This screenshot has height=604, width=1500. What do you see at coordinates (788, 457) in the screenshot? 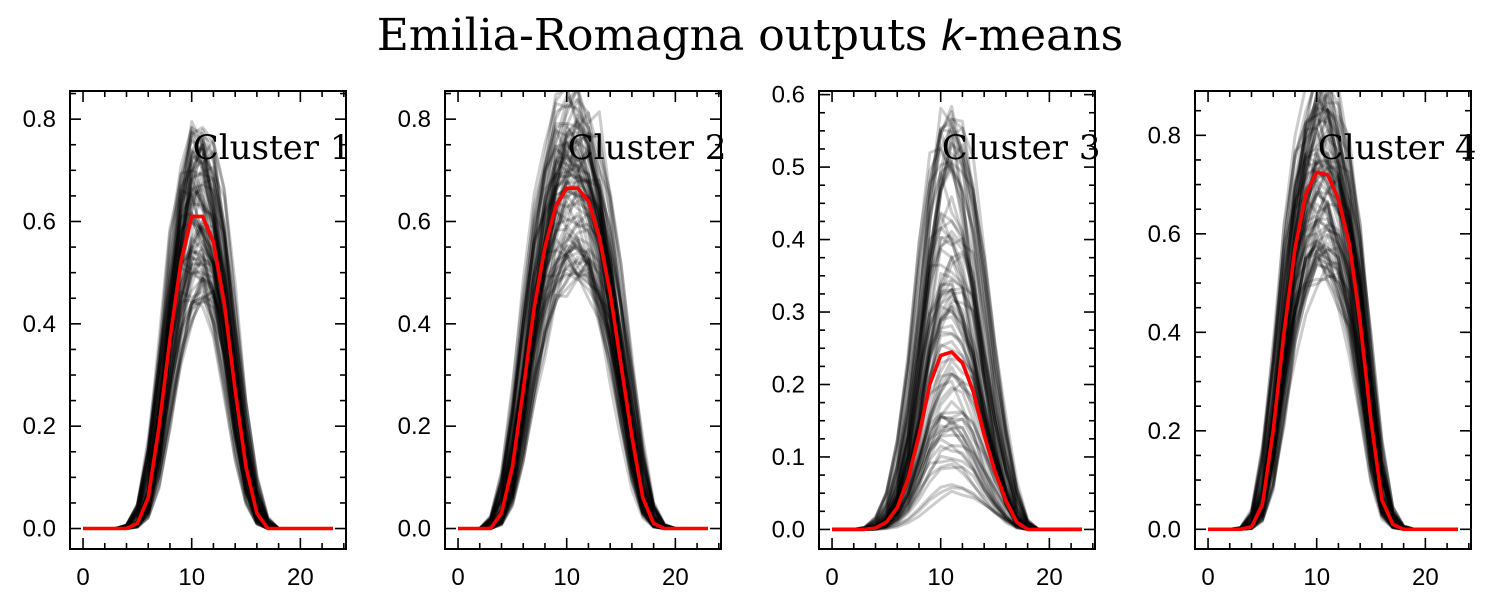
I see `y-tick-label: 0.1` at bounding box center [788, 457].